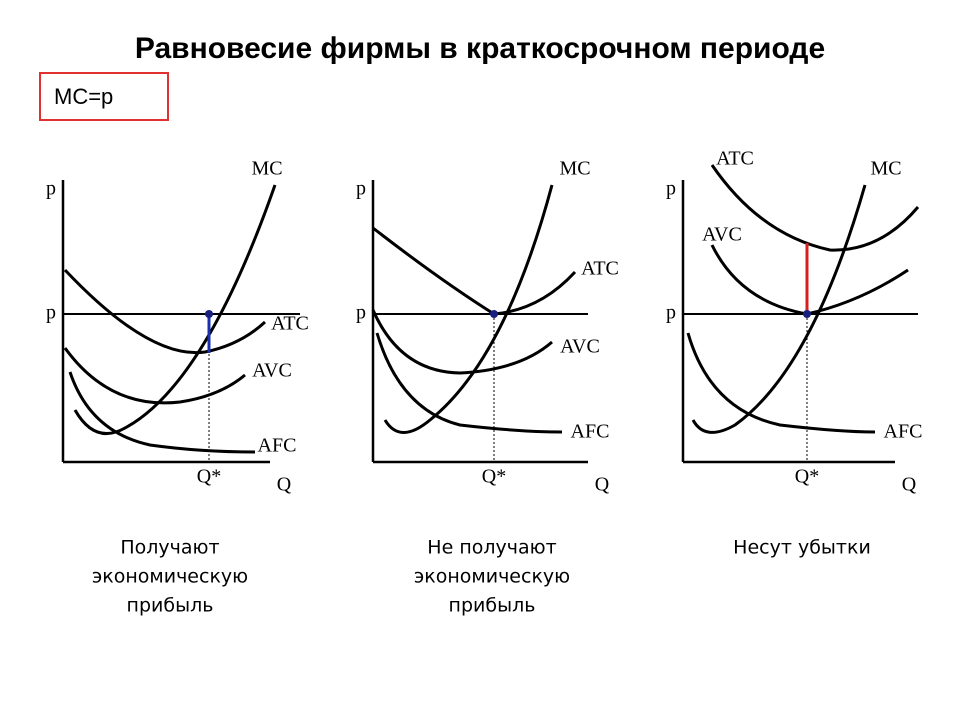 Image resolution: width=960 pixels, height=720 pixels. I want to click on caption: Получают, so click(169, 548).